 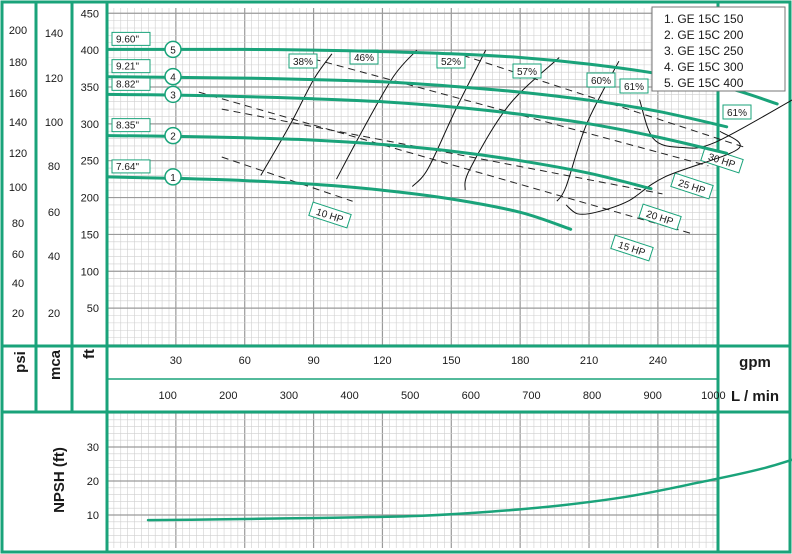 What do you see at coordinates (18, 63) in the screenshot?
I see `psi-tick-label: 180` at bounding box center [18, 63].